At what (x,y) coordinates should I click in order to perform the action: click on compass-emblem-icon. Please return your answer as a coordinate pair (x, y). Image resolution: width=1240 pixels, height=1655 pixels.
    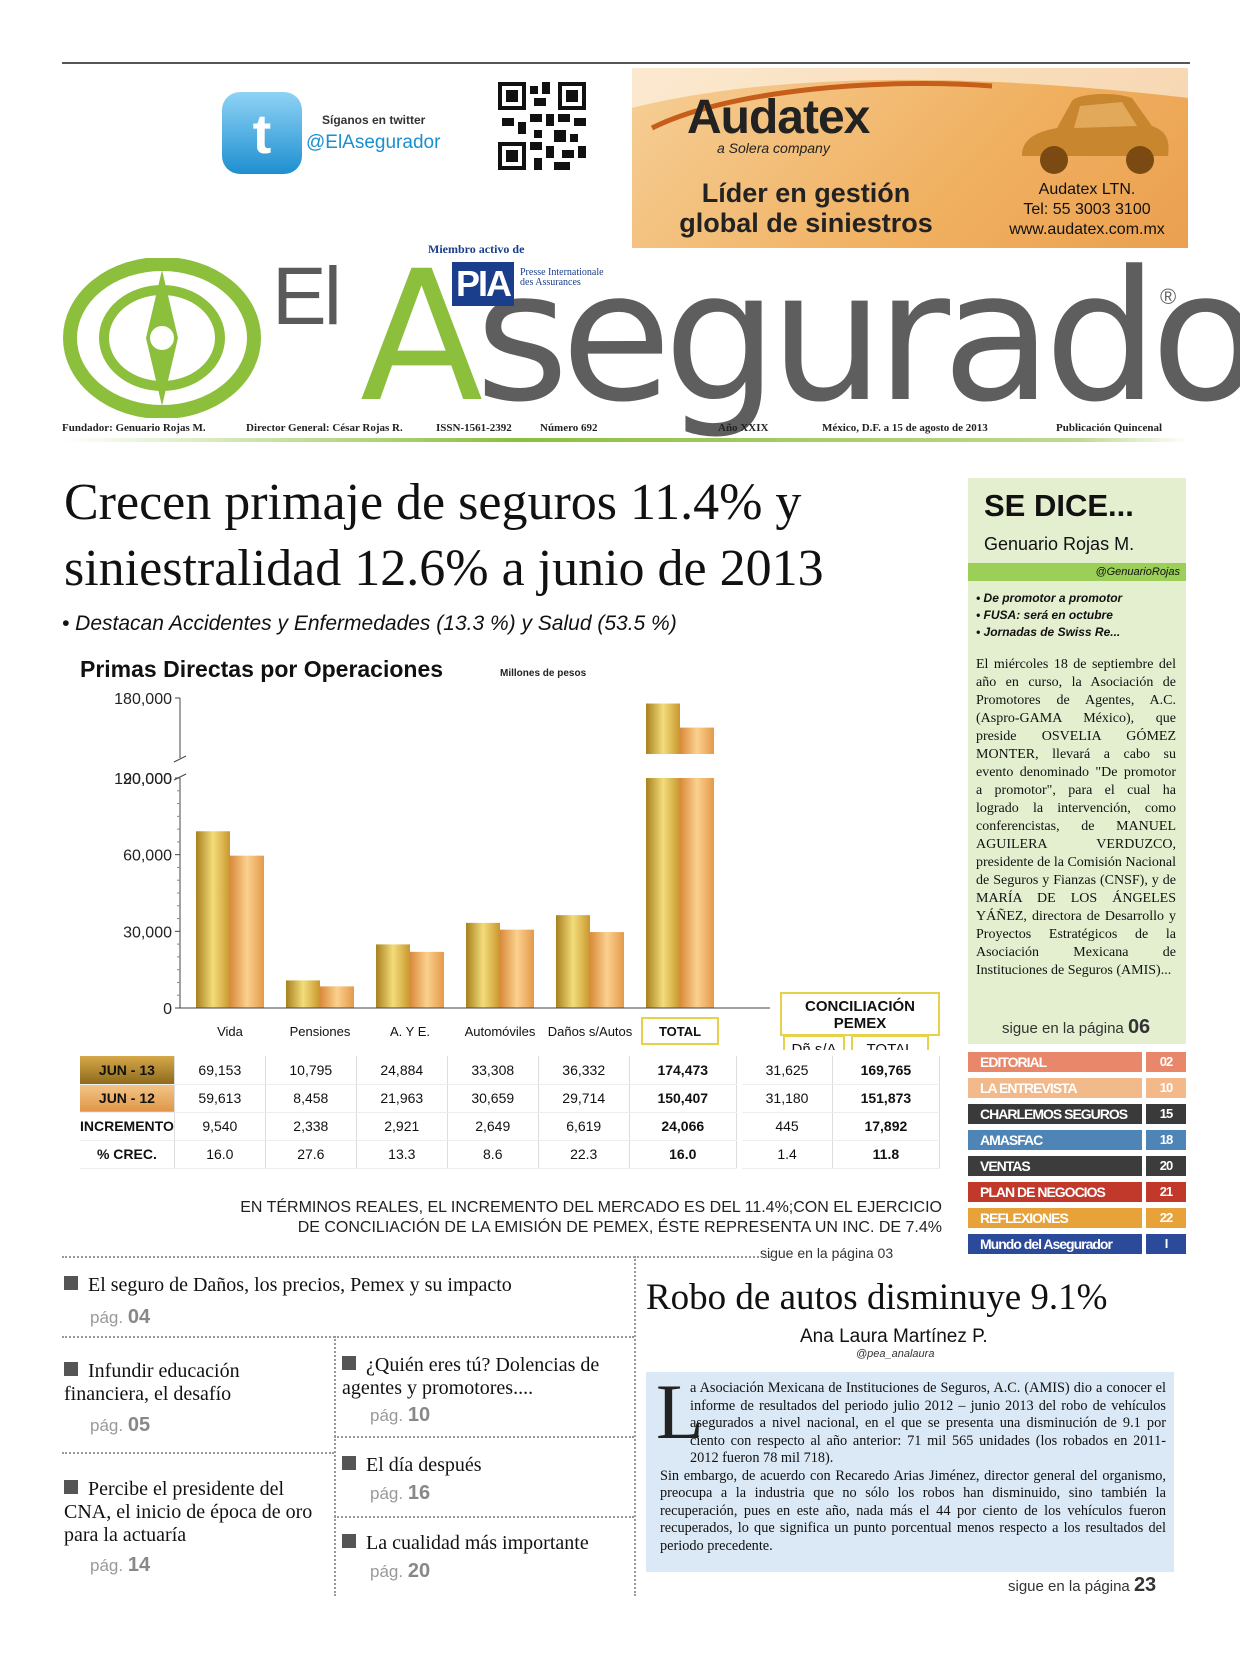
    Looking at the image, I should click on (162, 338).